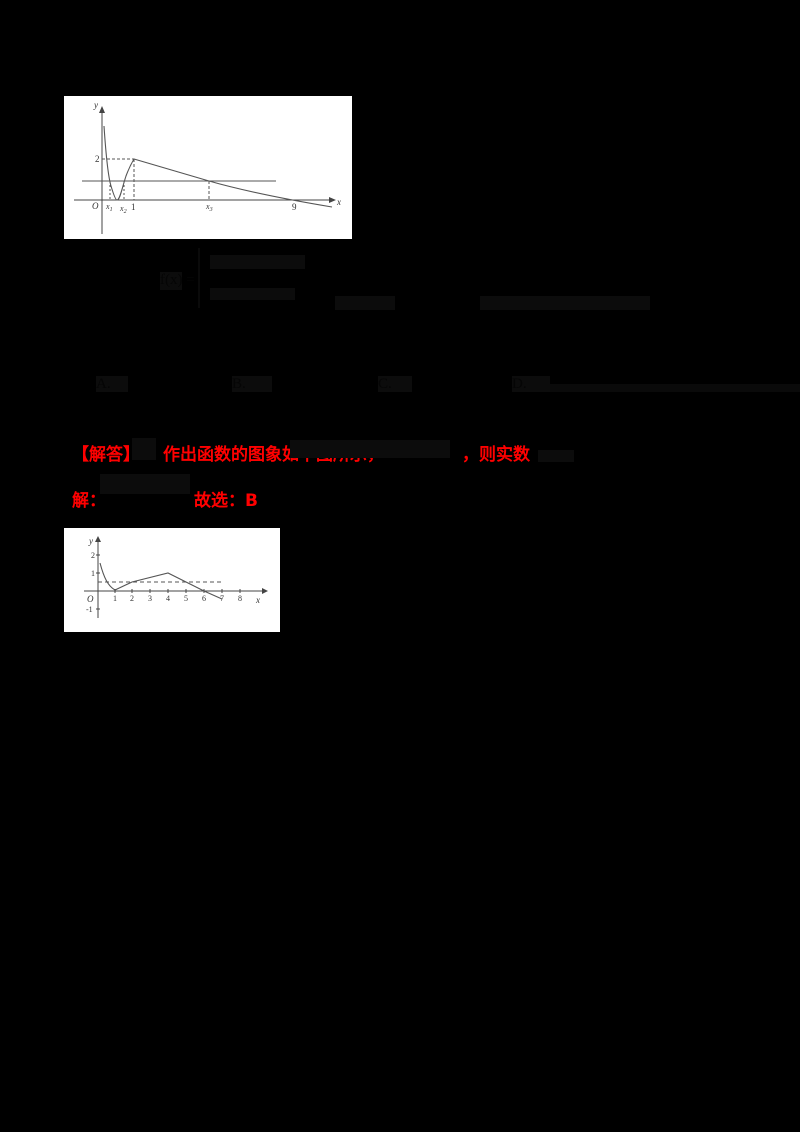  I want to click on y-tick-1: 1, so click(93, 573).